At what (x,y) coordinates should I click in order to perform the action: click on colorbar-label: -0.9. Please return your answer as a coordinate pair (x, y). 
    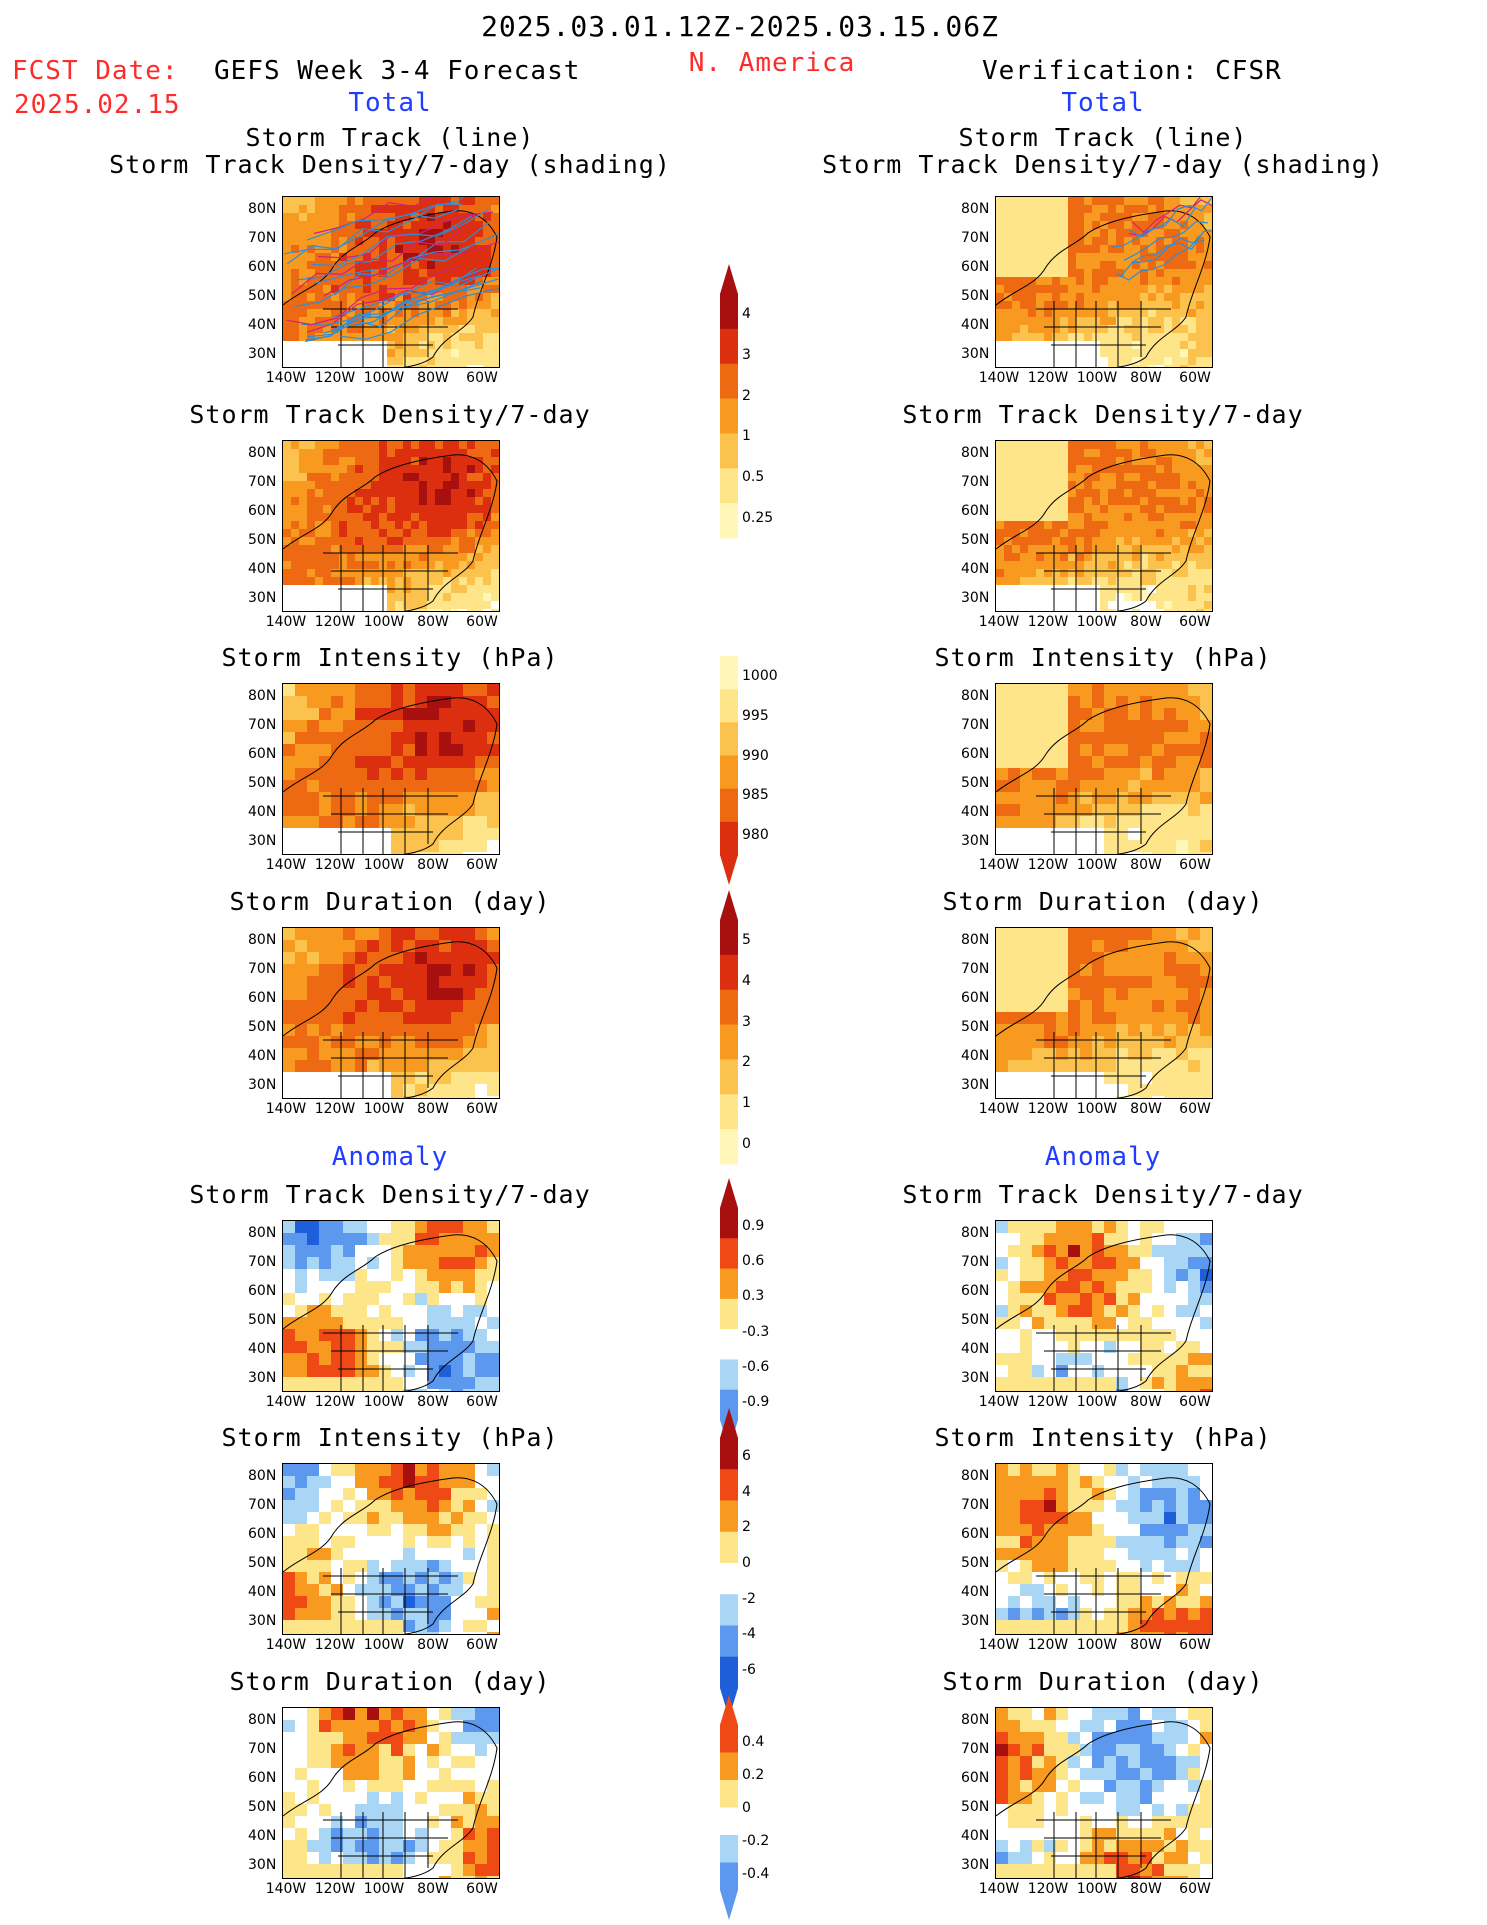
    Looking at the image, I should click on (756, 1402).